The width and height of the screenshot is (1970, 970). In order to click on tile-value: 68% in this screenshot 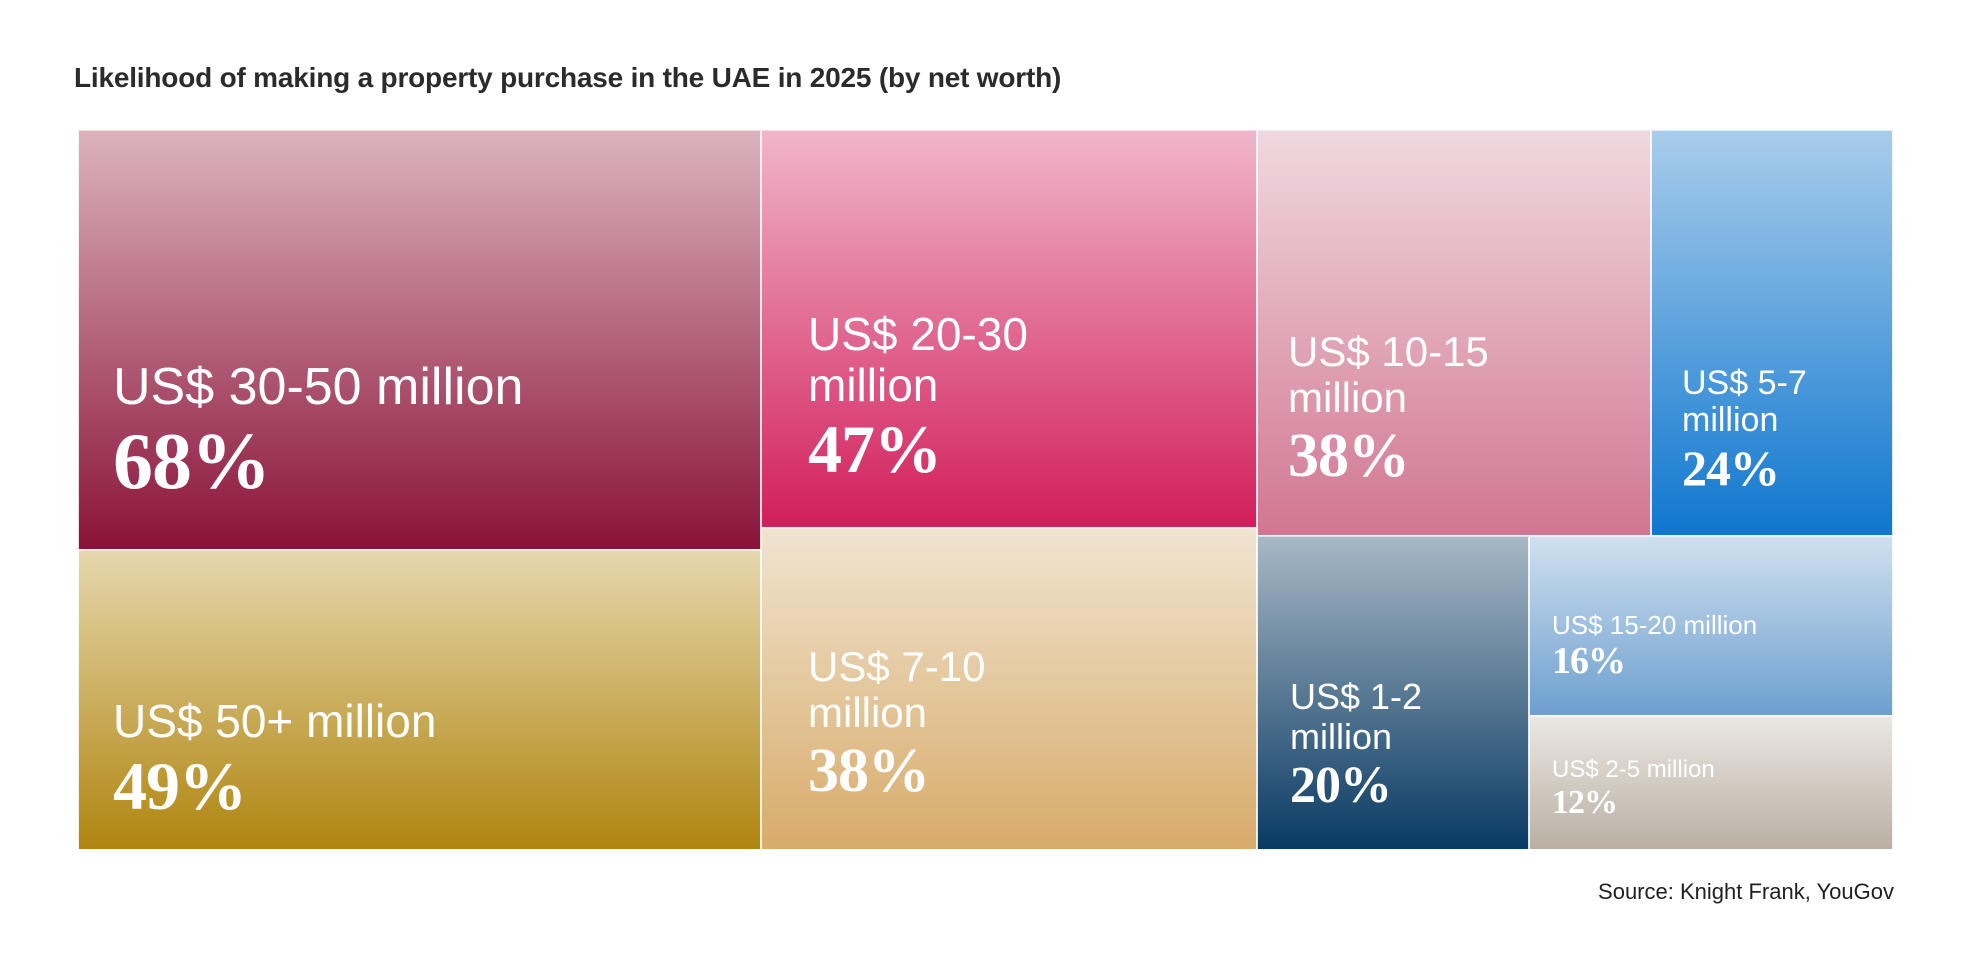, I will do `click(192, 462)`.